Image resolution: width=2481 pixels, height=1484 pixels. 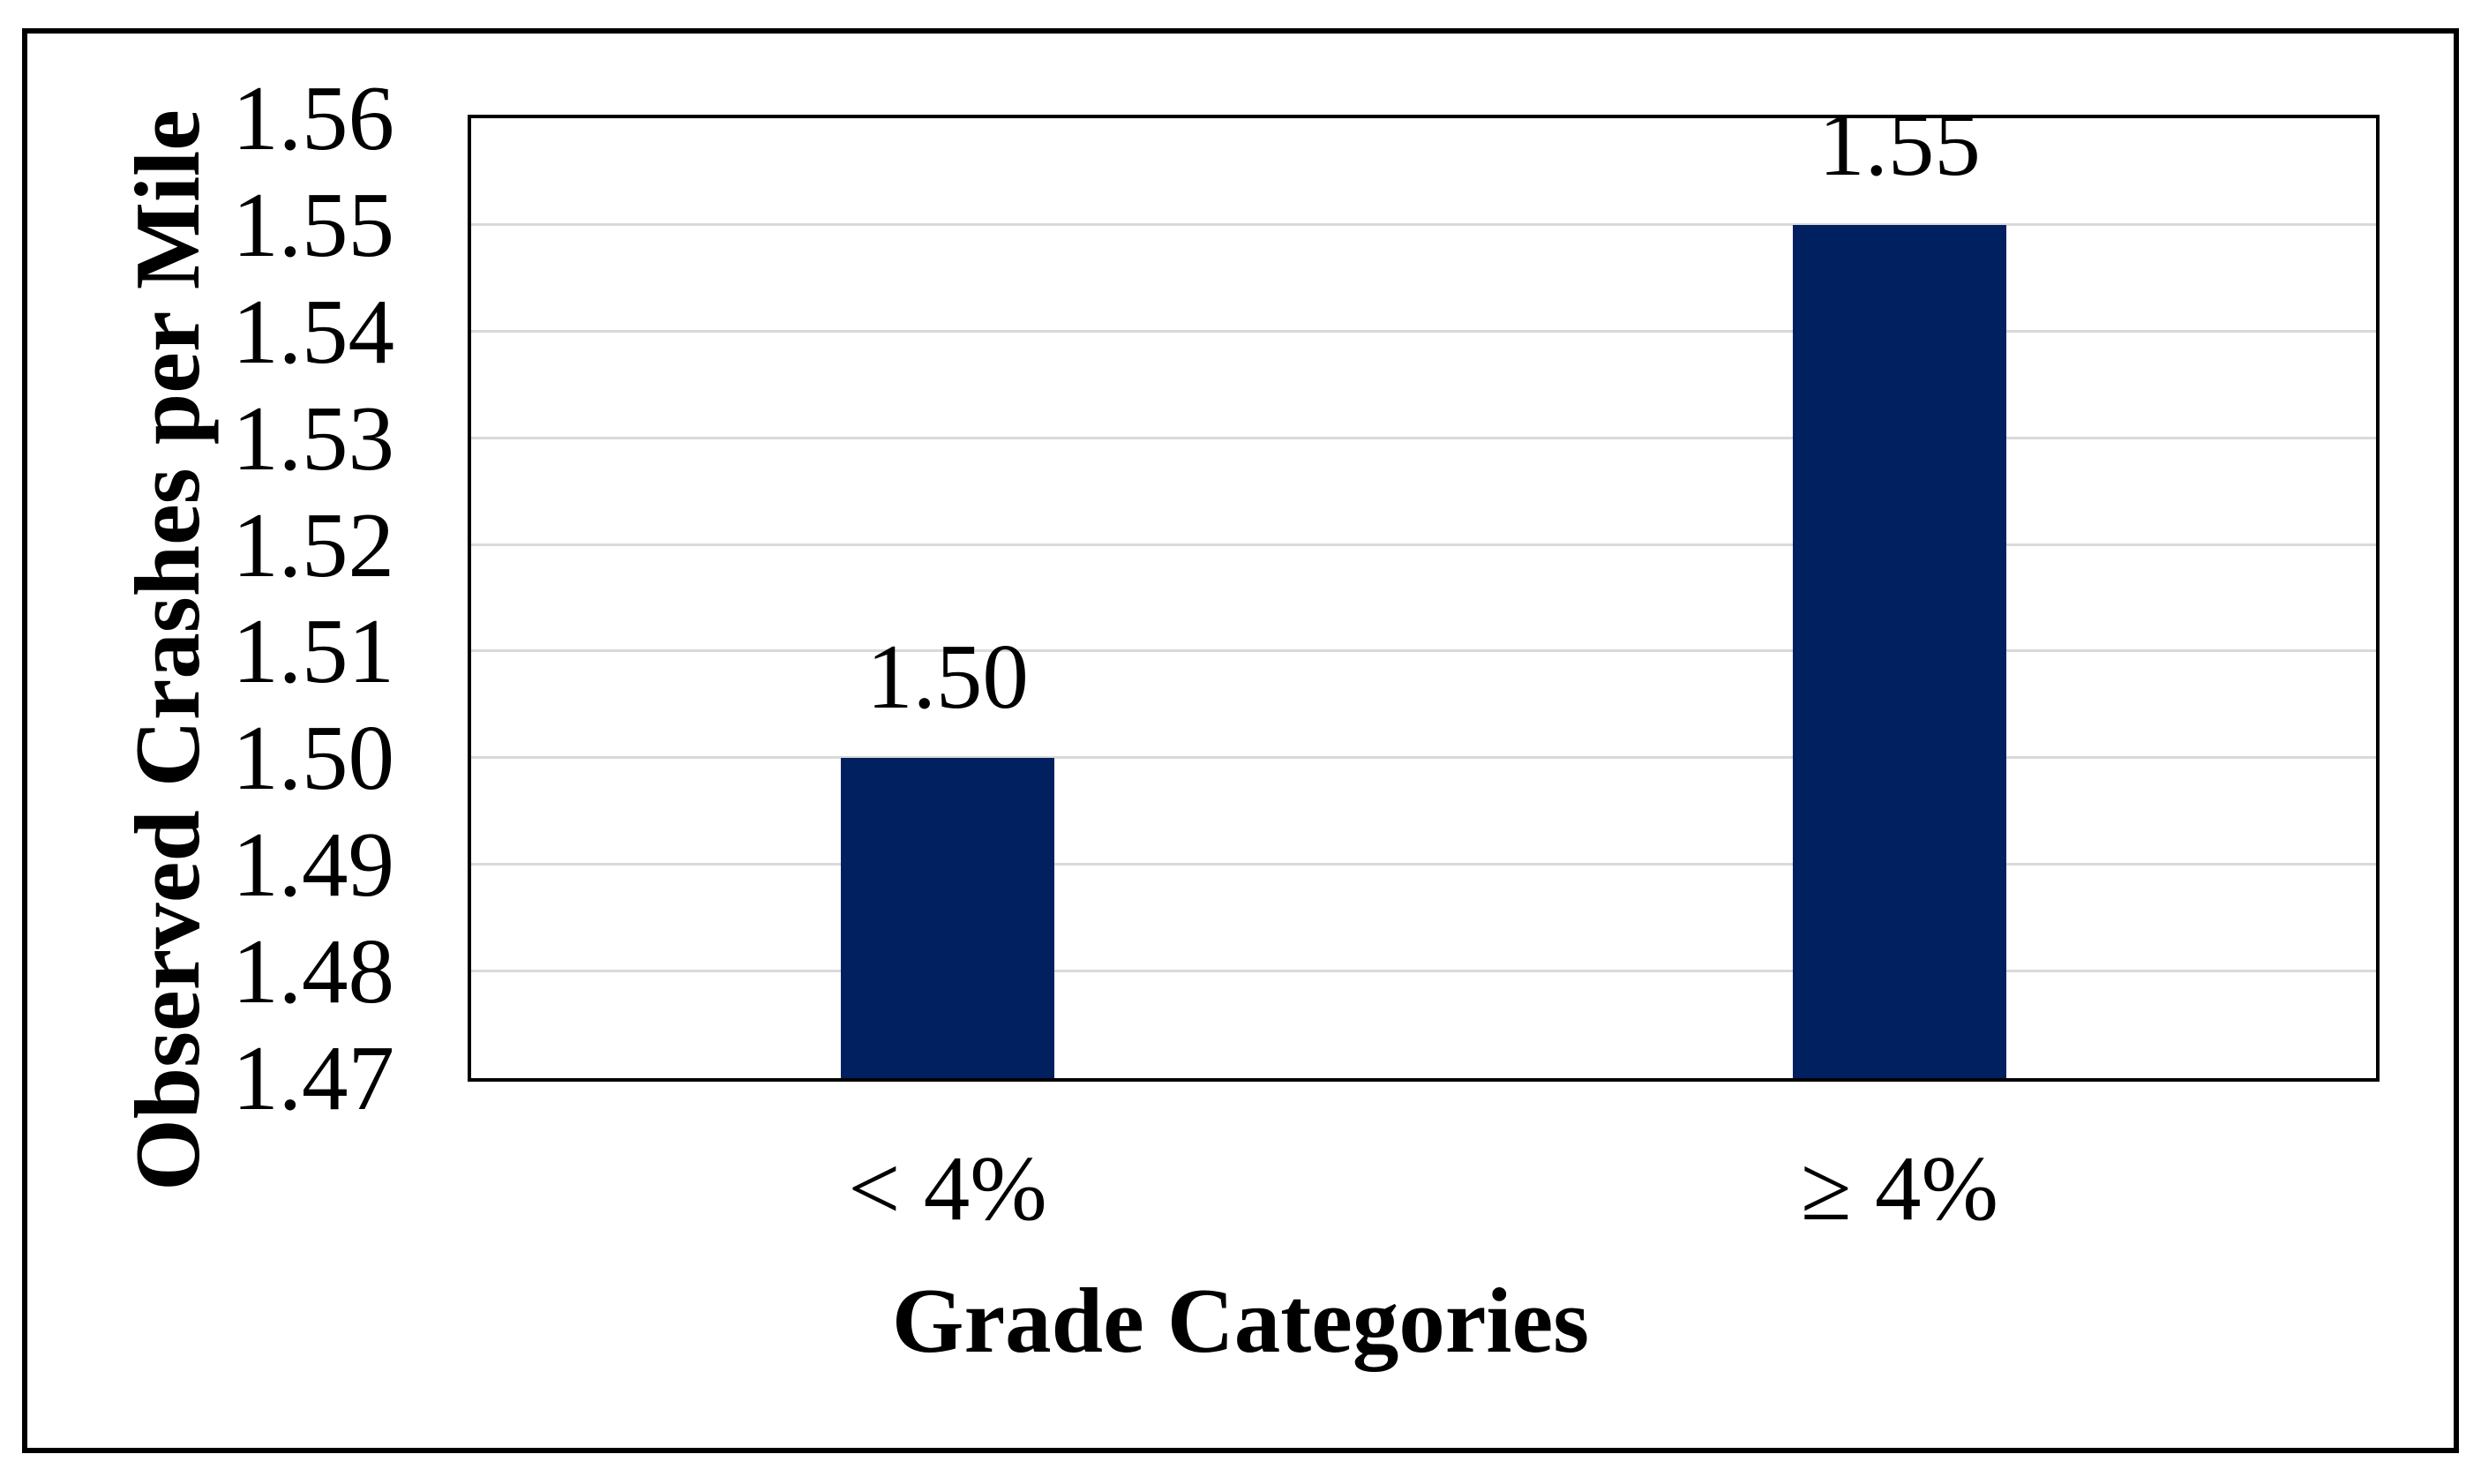 I want to click on y-tick-label: 1.55, so click(x=313, y=224).